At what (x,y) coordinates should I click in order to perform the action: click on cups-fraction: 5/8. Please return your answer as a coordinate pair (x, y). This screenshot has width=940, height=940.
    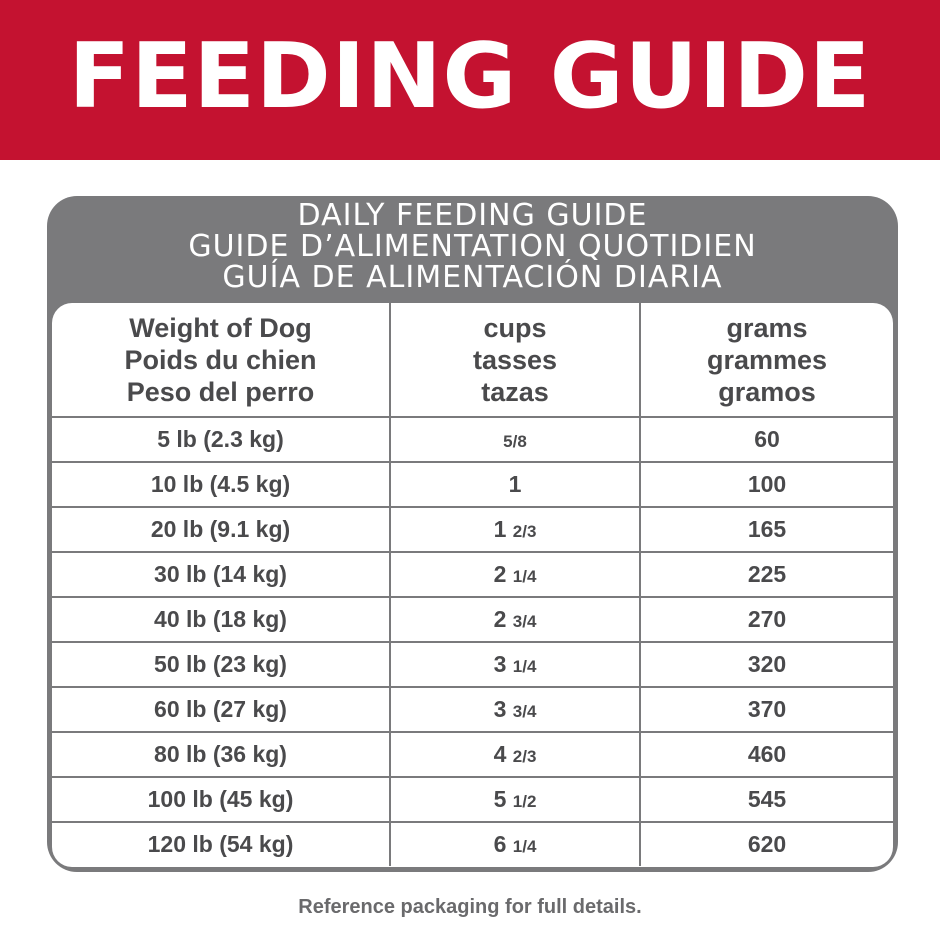
    Looking at the image, I should click on (515, 441).